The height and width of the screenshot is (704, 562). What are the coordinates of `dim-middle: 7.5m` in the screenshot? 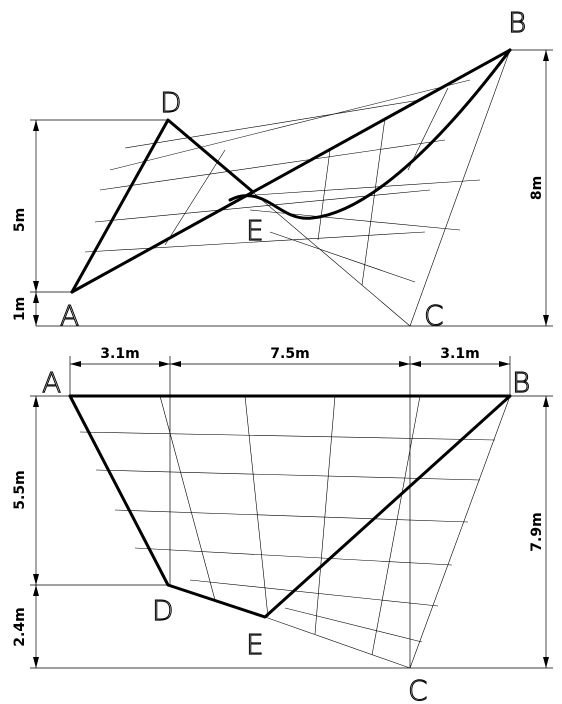 It's located at (289, 354).